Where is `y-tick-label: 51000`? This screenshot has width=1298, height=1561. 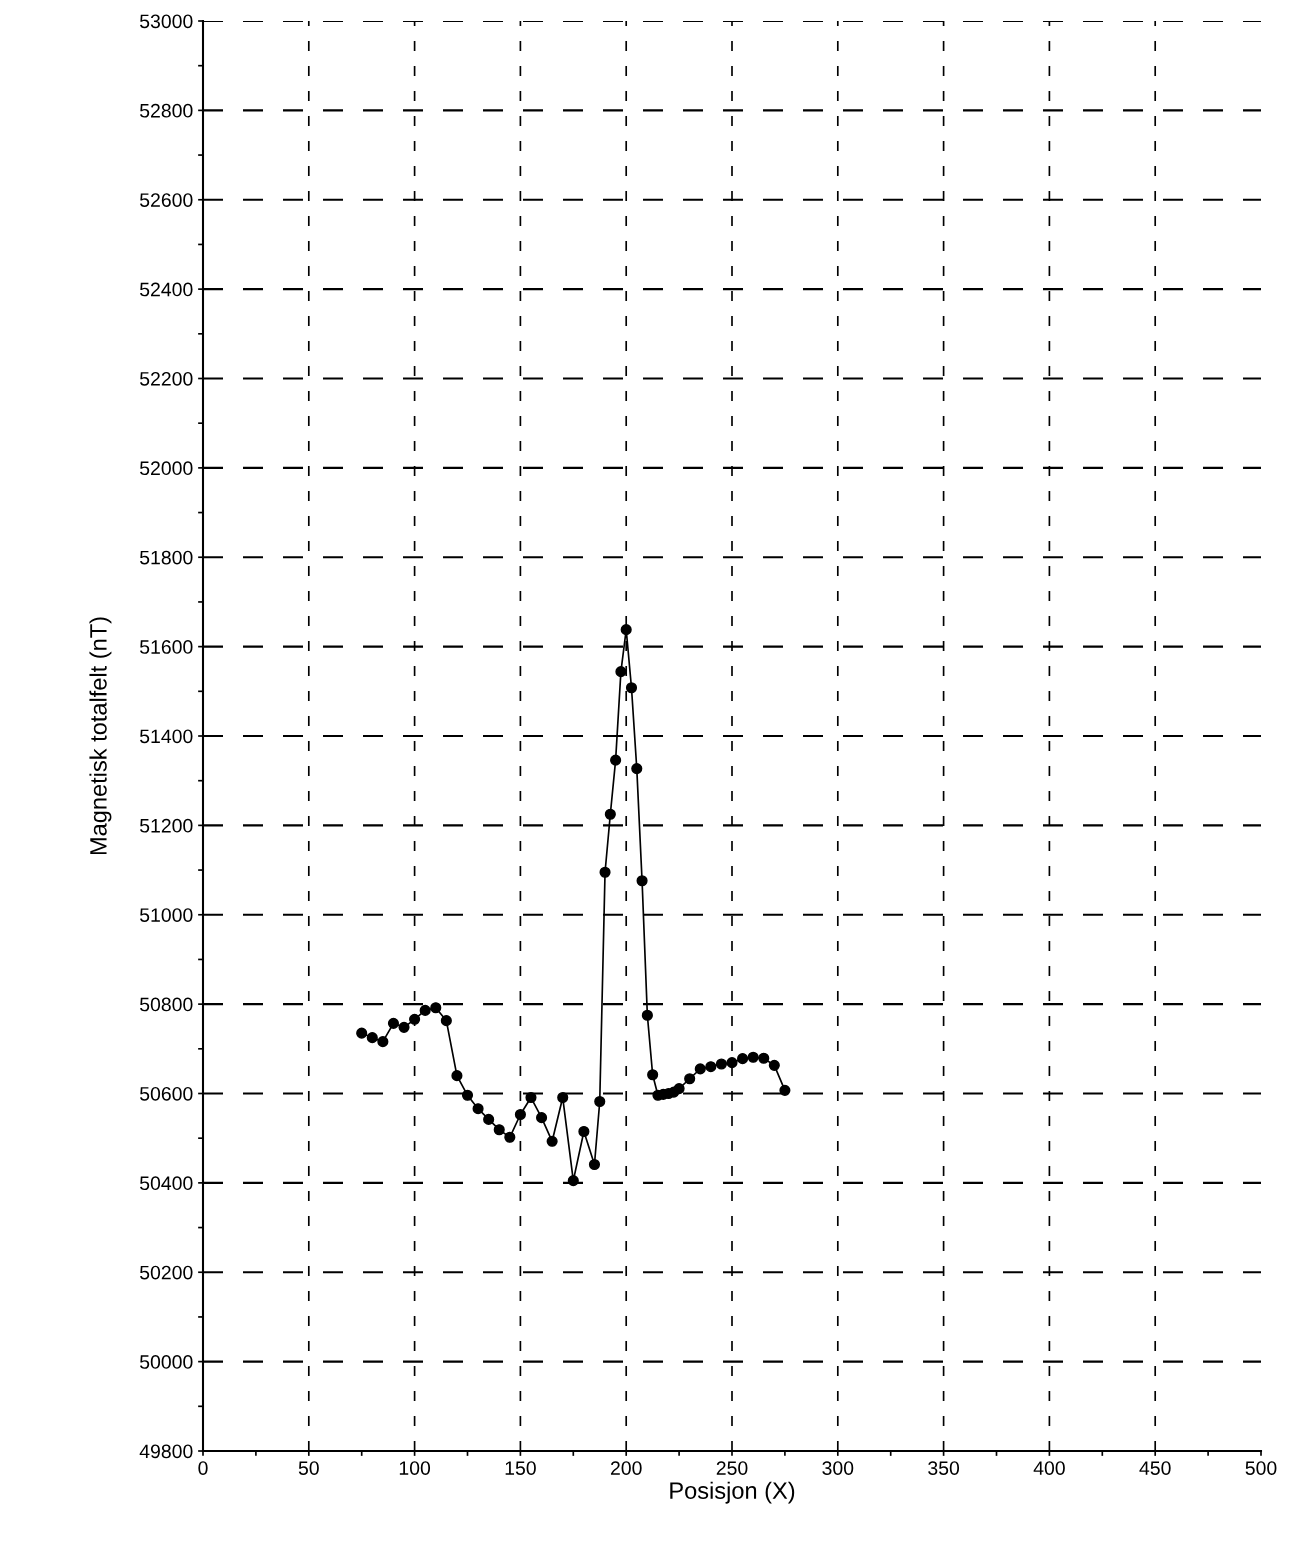 y-tick-label: 51000 is located at coordinates (166, 915).